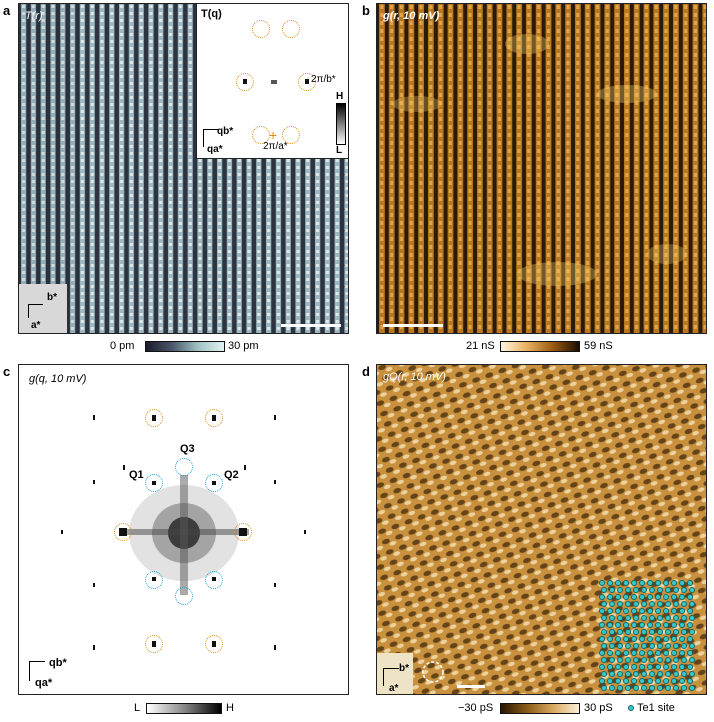 This screenshot has height=722, width=714. What do you see at coordinates (154, 483) in the screenshot?
I see `cdw-peak-ring-q1` at bounding box center [154, 483].